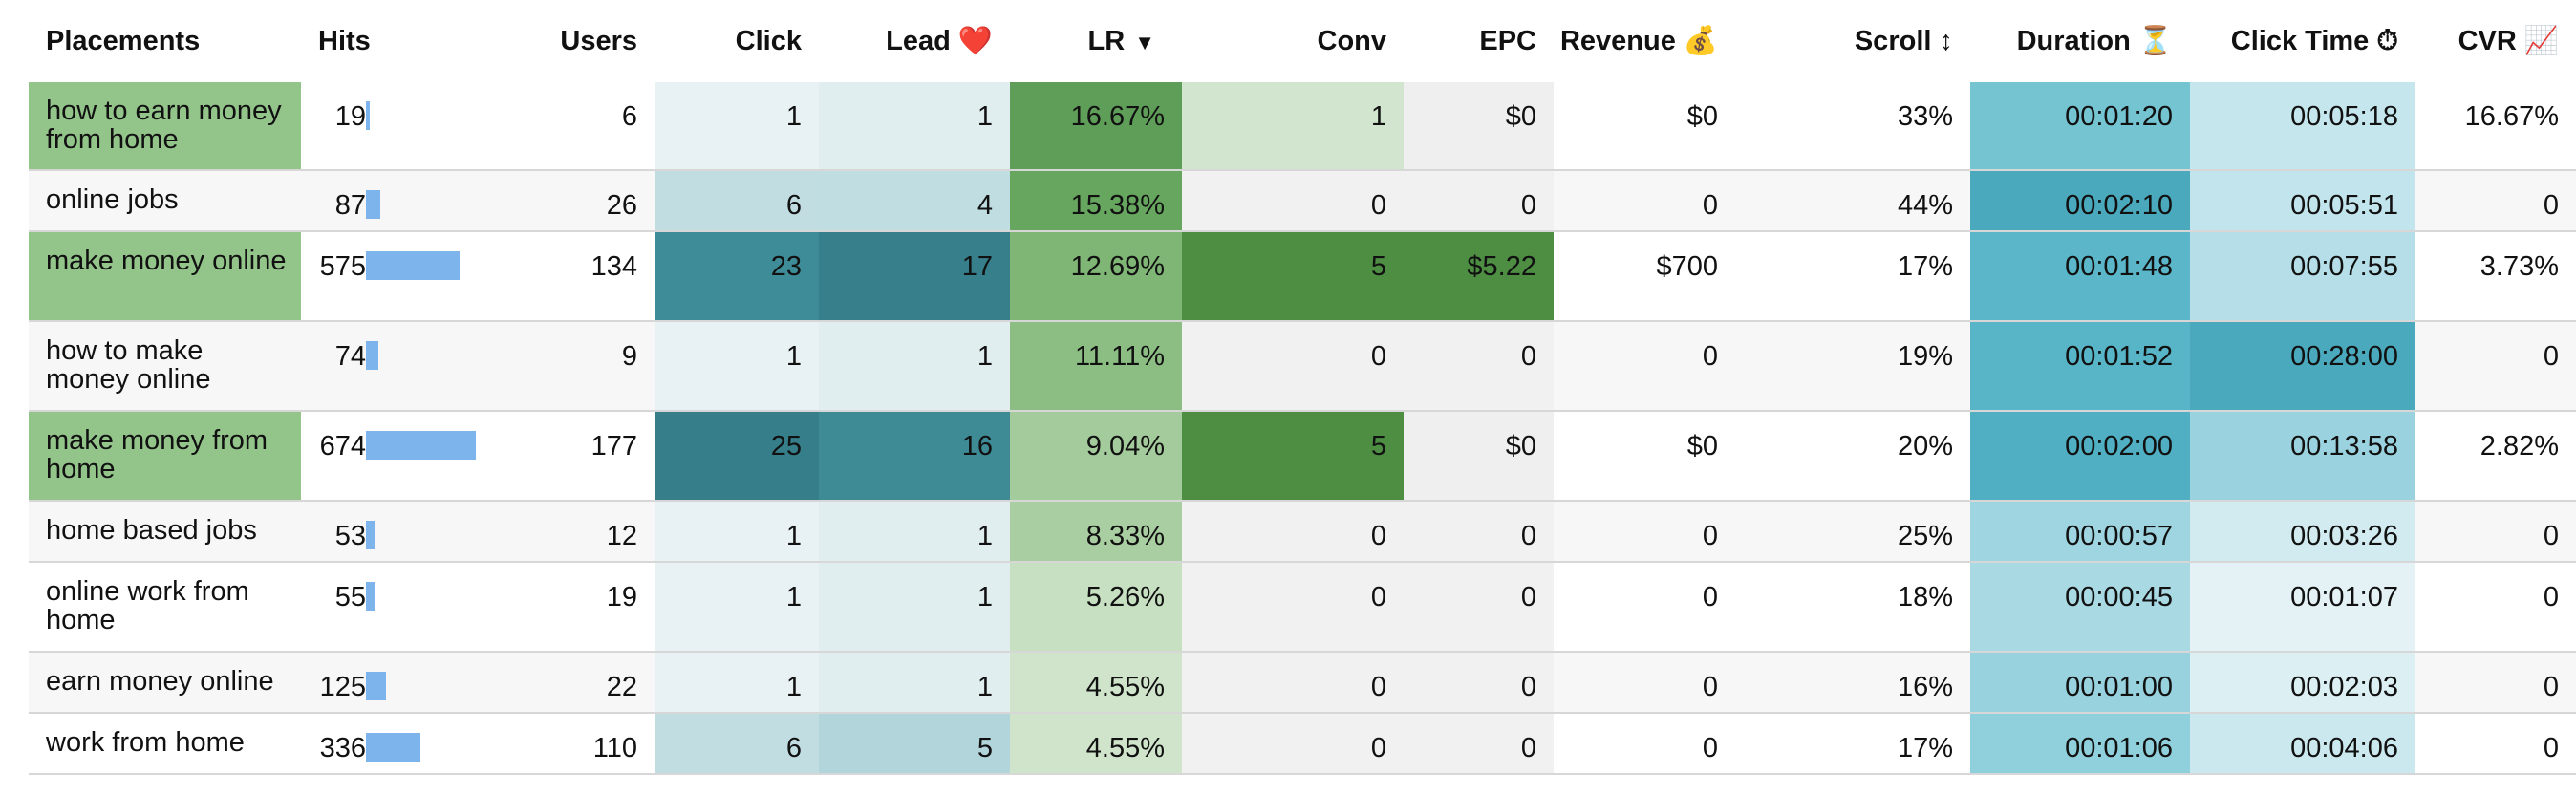 This screenshot has height=795, width=2576. I want to click on click-time-cell: 00:02:03, so click(2302, 683).